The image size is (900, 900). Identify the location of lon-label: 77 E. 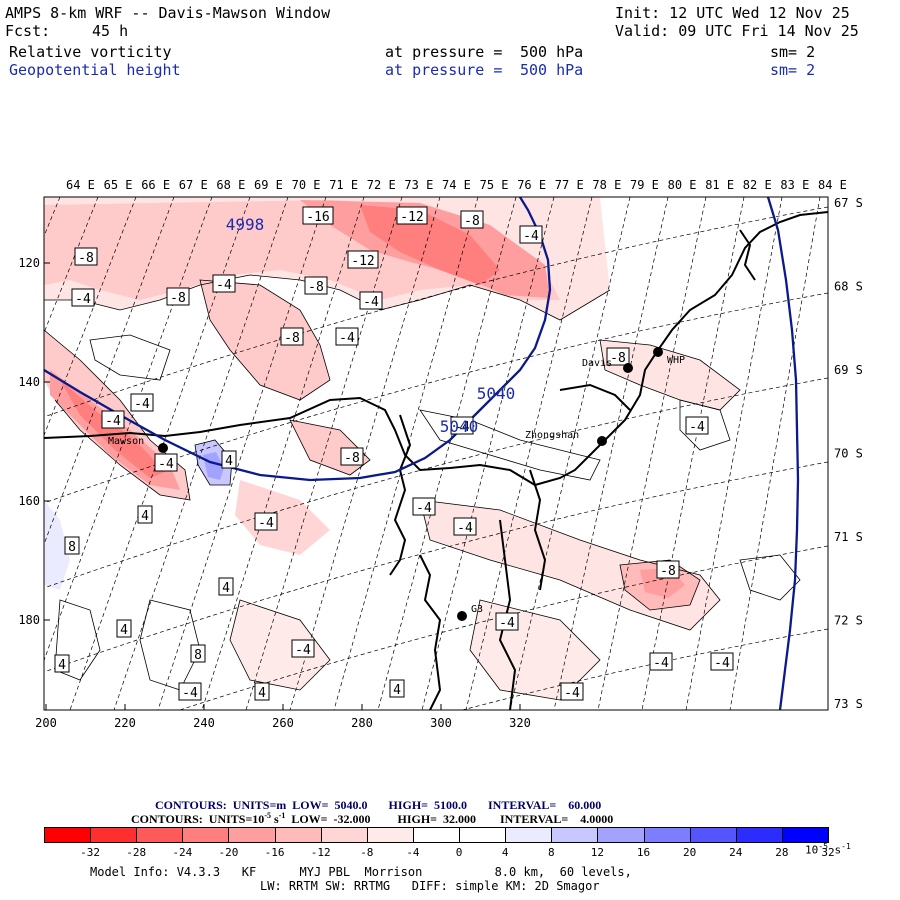
(569, 185).